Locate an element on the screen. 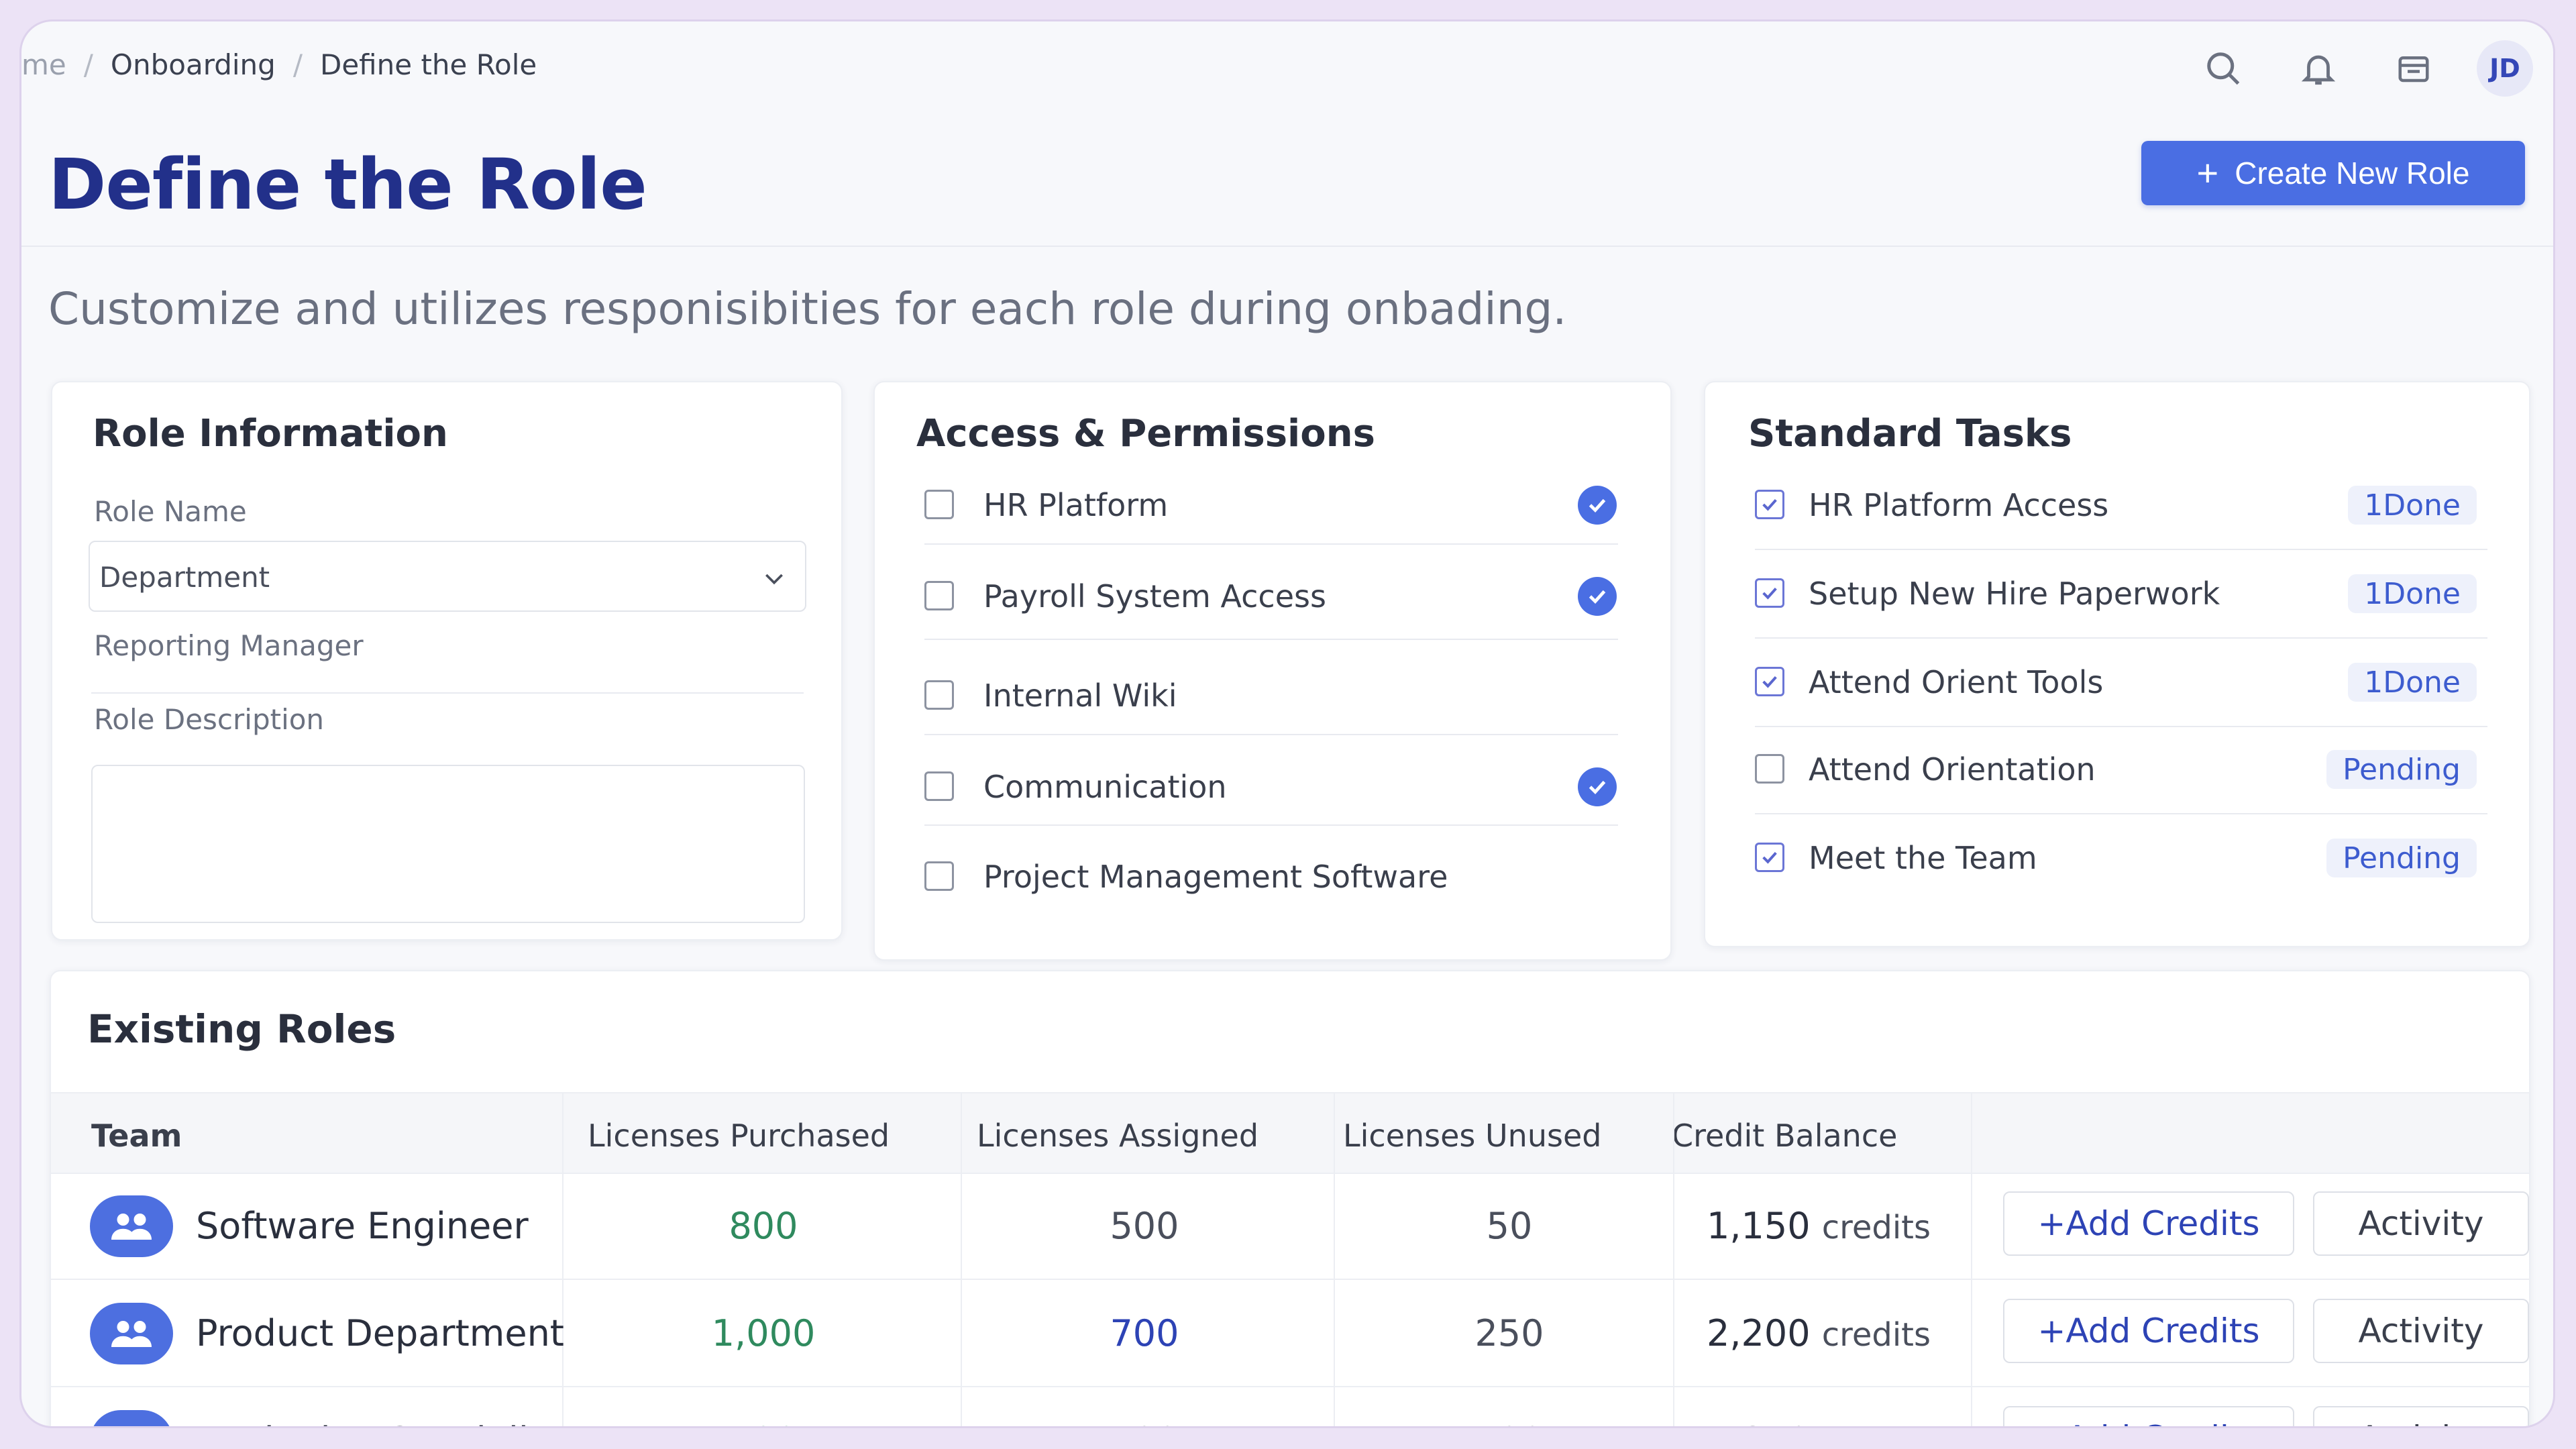 This screenshot has height=1449, width=2576. task-row: Setup New Hire Paperwork 1Done is located at coordinates (2117, 593).